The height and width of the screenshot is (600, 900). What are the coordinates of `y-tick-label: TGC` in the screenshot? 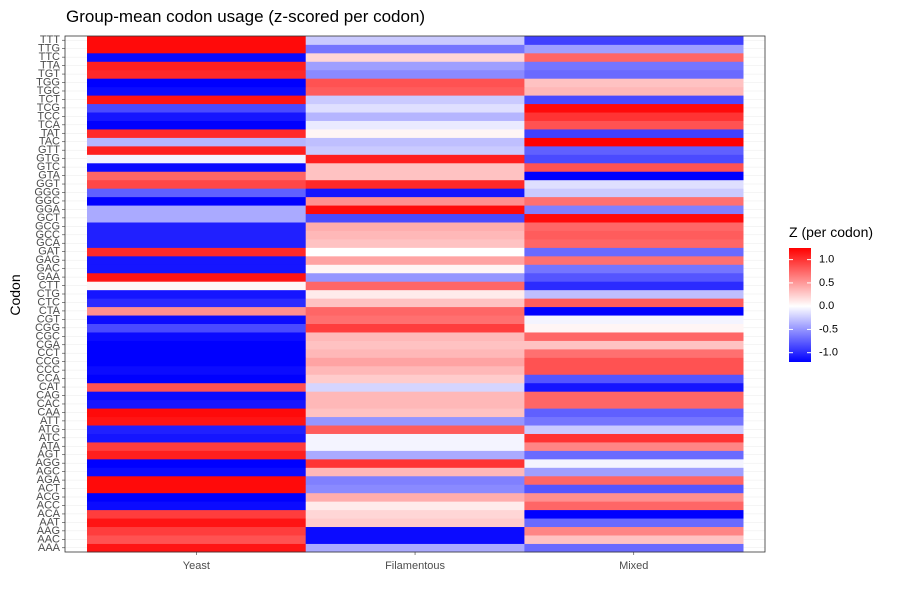 It's located at (48, 91).